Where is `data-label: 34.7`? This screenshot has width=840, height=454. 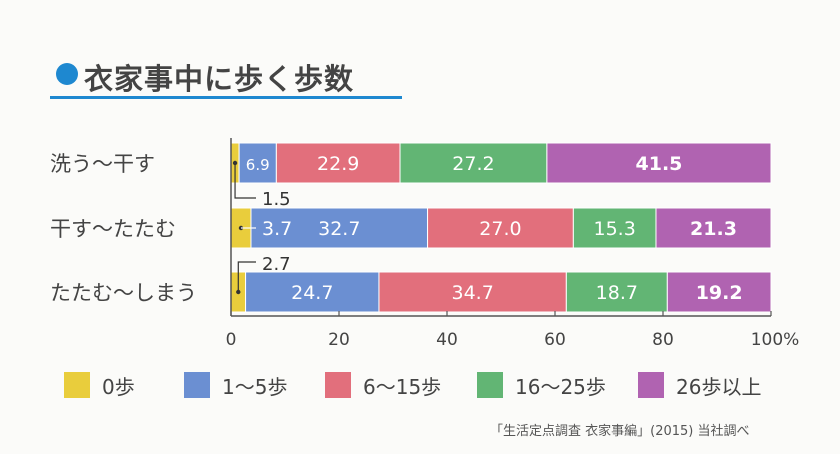 data-label: 34.7 is located at coordinates (472, 293).